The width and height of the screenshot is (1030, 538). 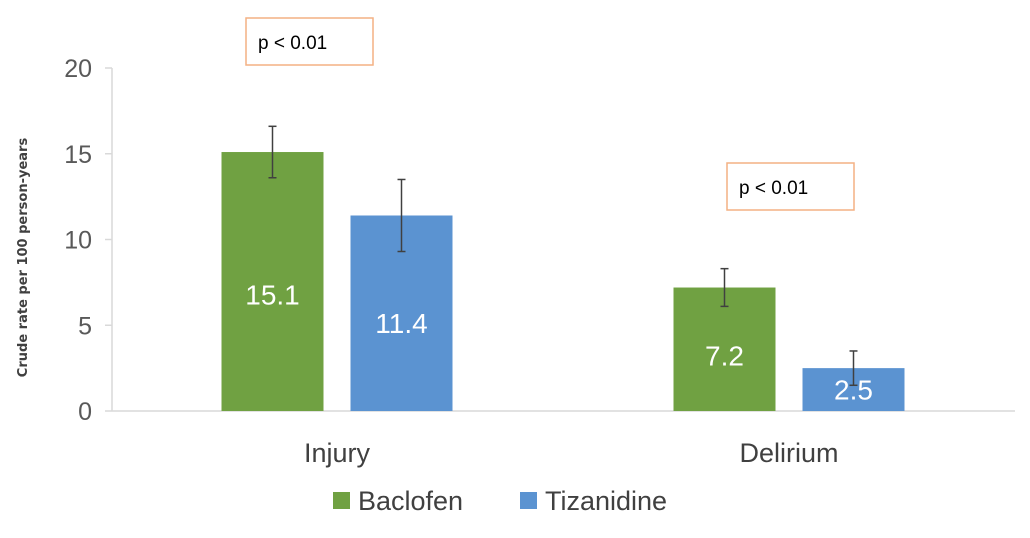 I want to click on data-label: 7.2, so click(x=724, y=355).